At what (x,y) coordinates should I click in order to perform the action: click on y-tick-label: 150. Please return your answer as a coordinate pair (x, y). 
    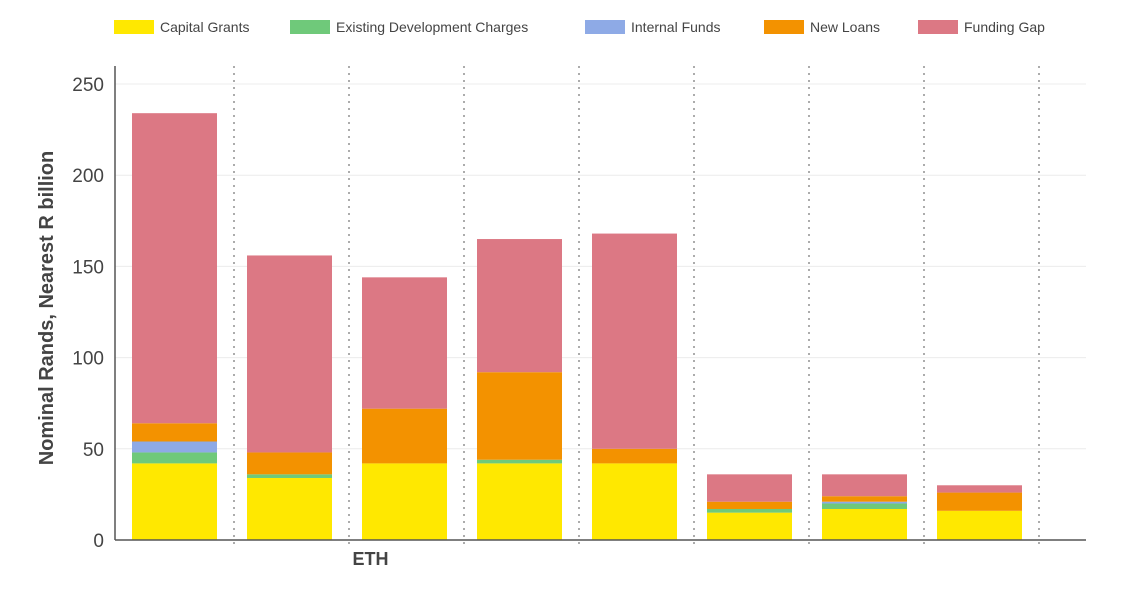
    Looking at the image, I should click on (88, 267).